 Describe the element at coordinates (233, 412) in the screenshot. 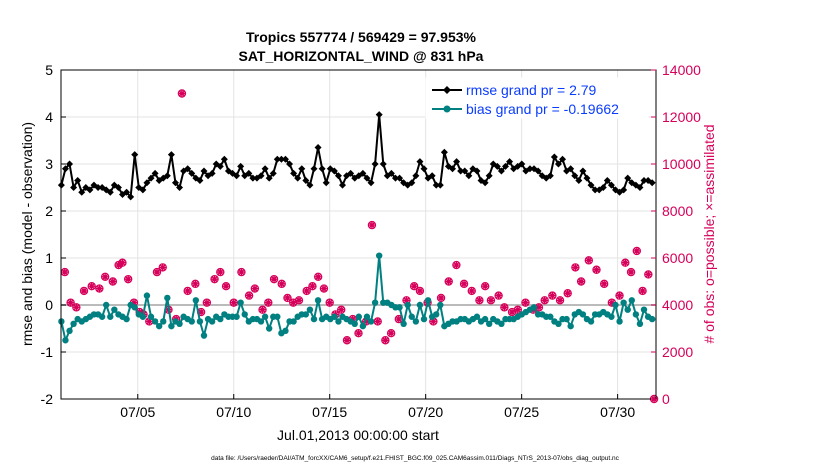

I see `x-tick-label: 07/10` at that location.